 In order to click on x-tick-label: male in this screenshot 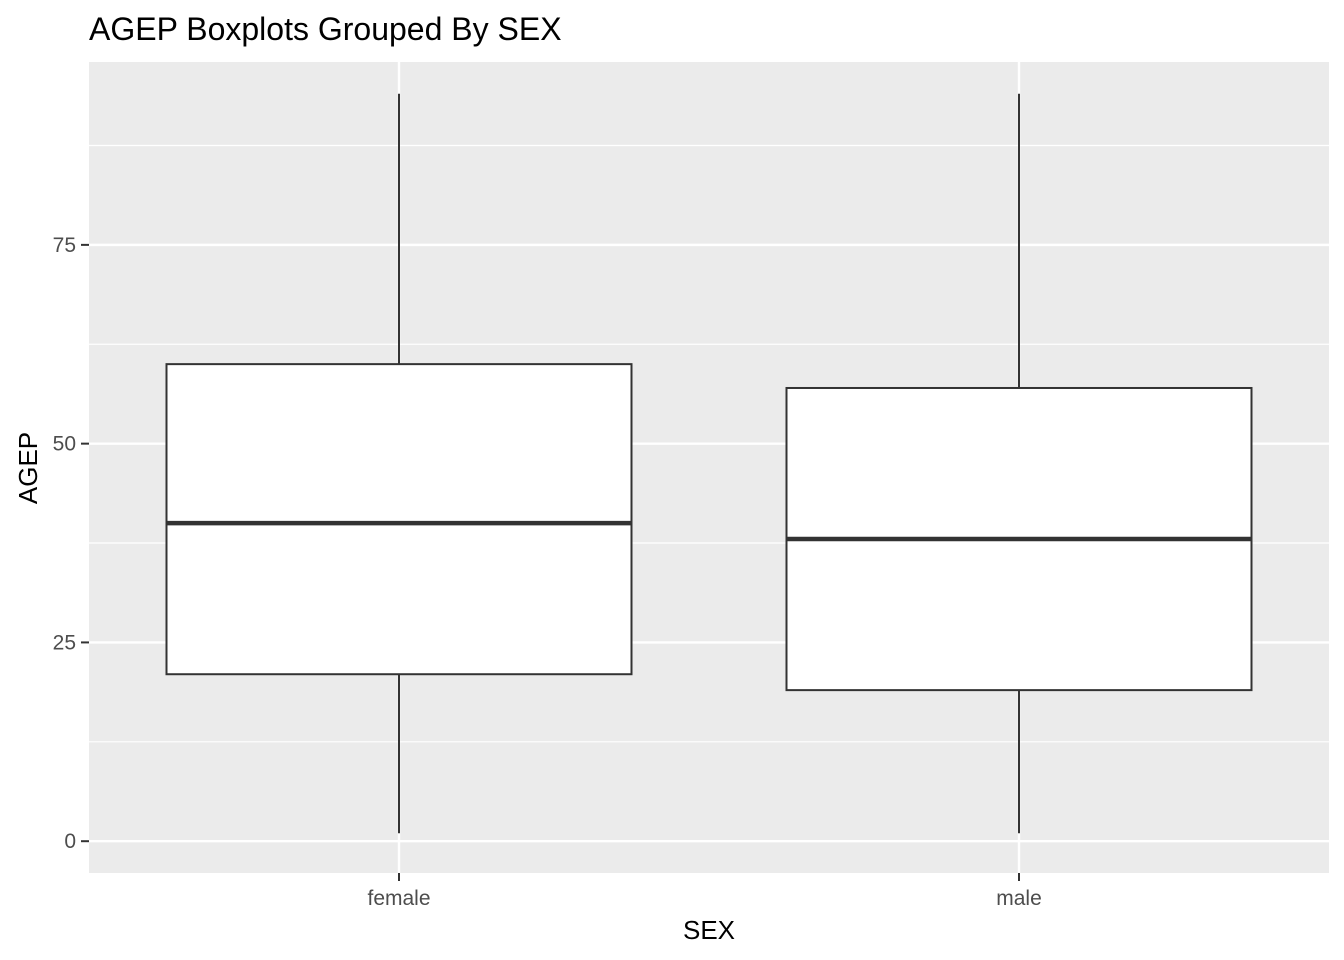, I will do `click(1019, 898)`.